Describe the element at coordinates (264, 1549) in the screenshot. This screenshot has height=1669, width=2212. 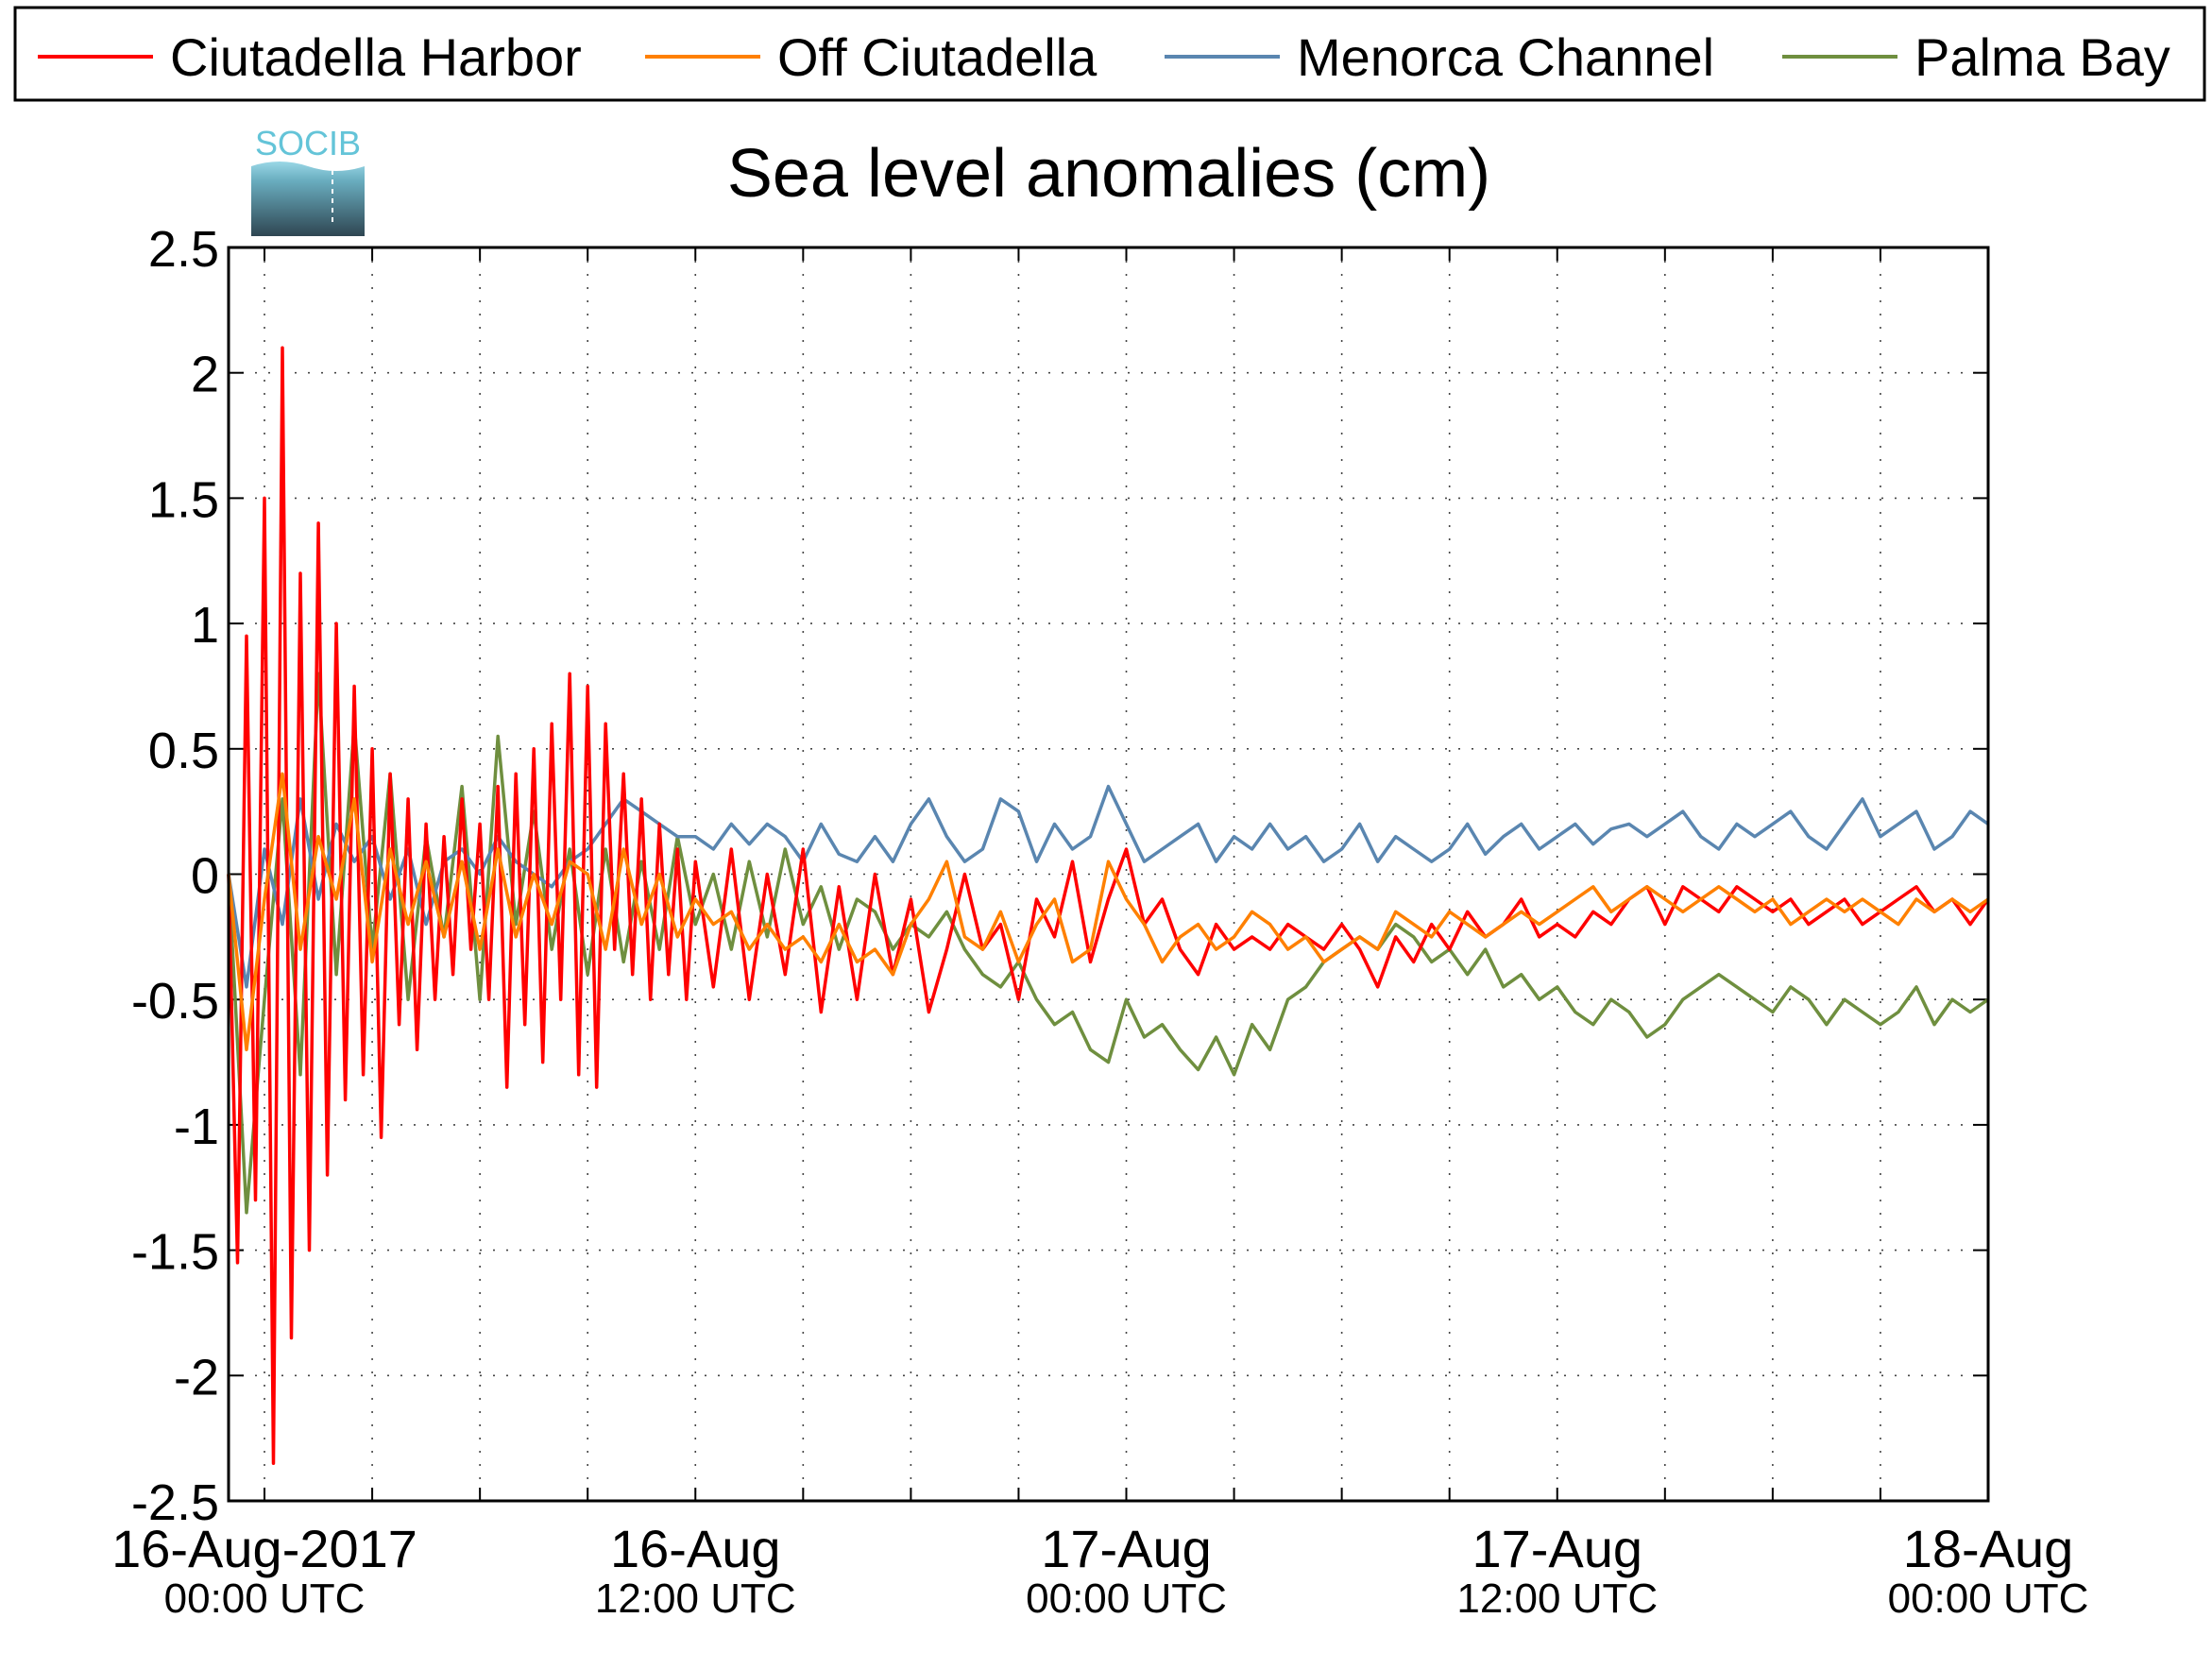
I see `x-tick-label-date: 16-Aug-2017` at that location.